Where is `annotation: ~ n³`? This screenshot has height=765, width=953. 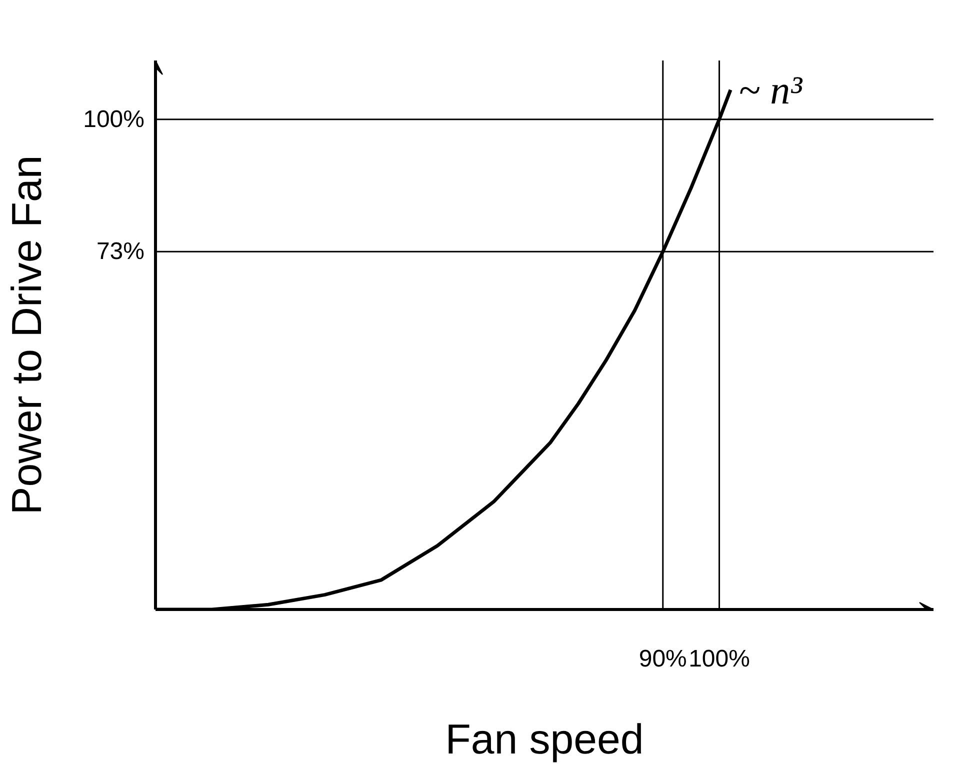 annotation: ~ n³ is located at coordinates (771, 89).